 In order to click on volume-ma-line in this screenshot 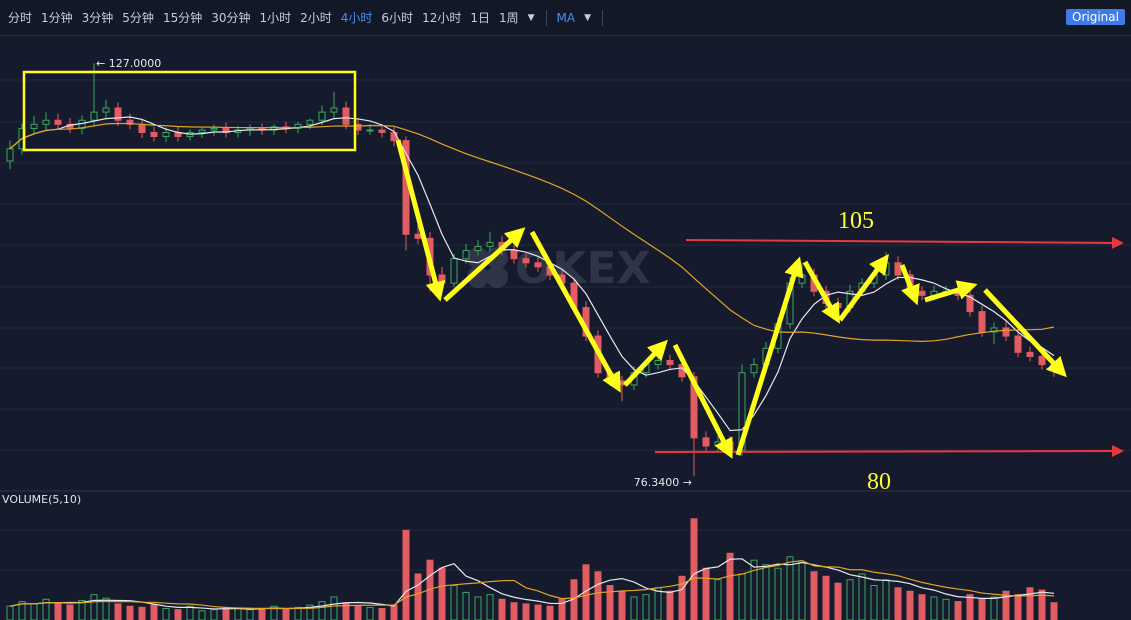, I will do `click(532, 585)`.